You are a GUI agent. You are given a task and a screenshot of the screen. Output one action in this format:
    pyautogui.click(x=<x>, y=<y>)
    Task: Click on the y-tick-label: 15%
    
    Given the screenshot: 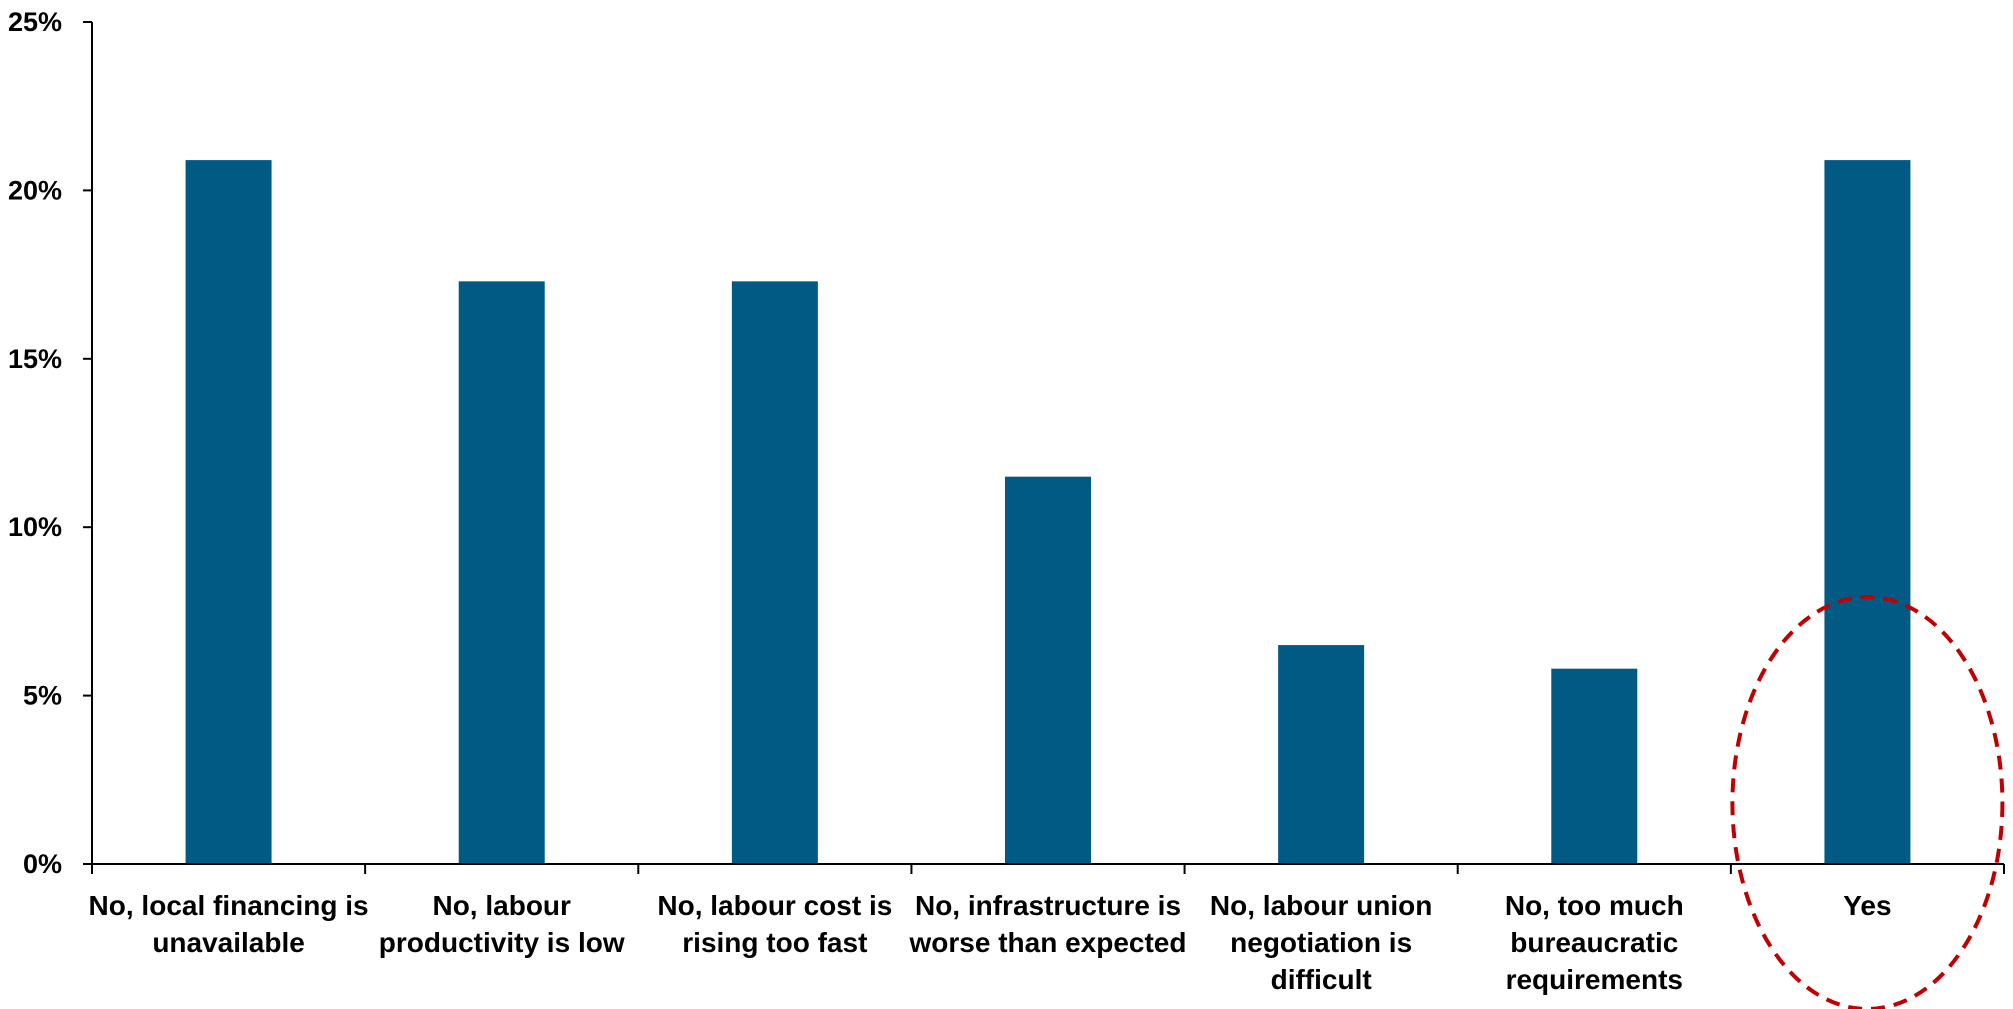 What is the action you would take?
    pyautogui.click(x=35, y=359)
    